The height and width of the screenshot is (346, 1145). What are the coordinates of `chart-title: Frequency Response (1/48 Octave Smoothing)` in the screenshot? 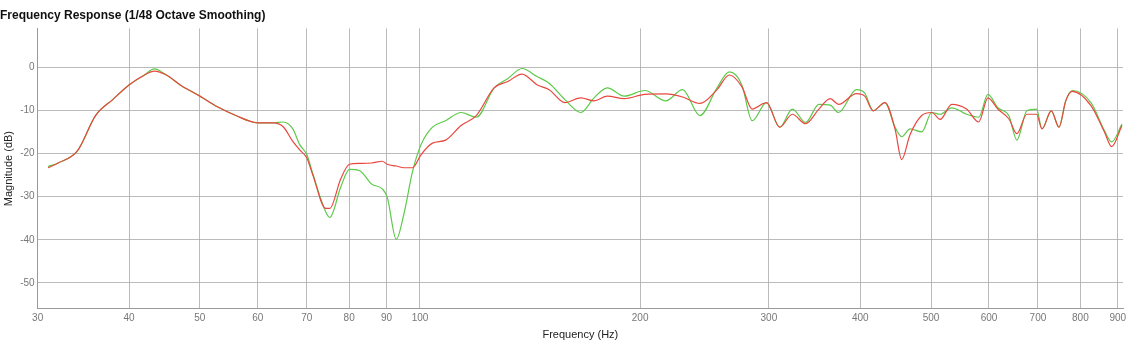 It's located at (133, 14).